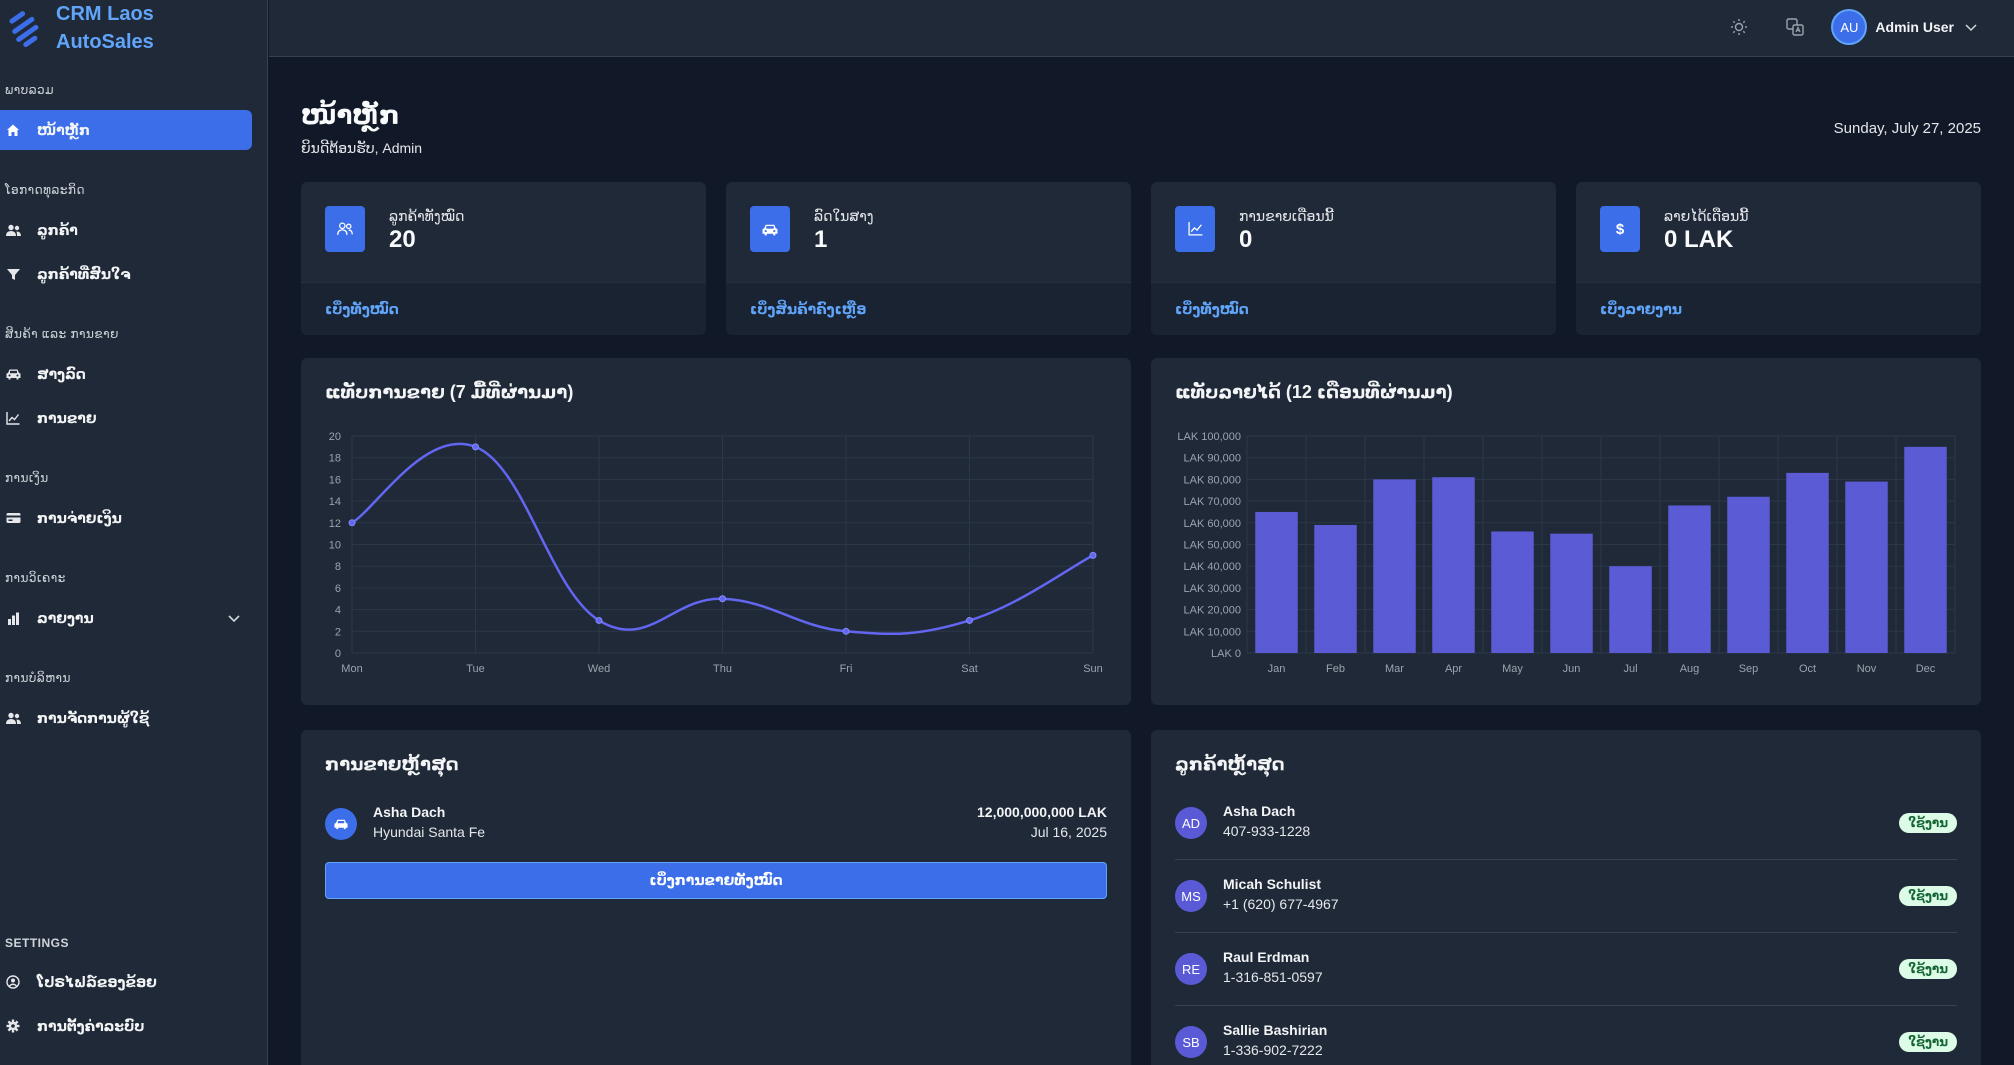  I want to click on y-tick-label: LAK 100,000, so click(1209, 437).